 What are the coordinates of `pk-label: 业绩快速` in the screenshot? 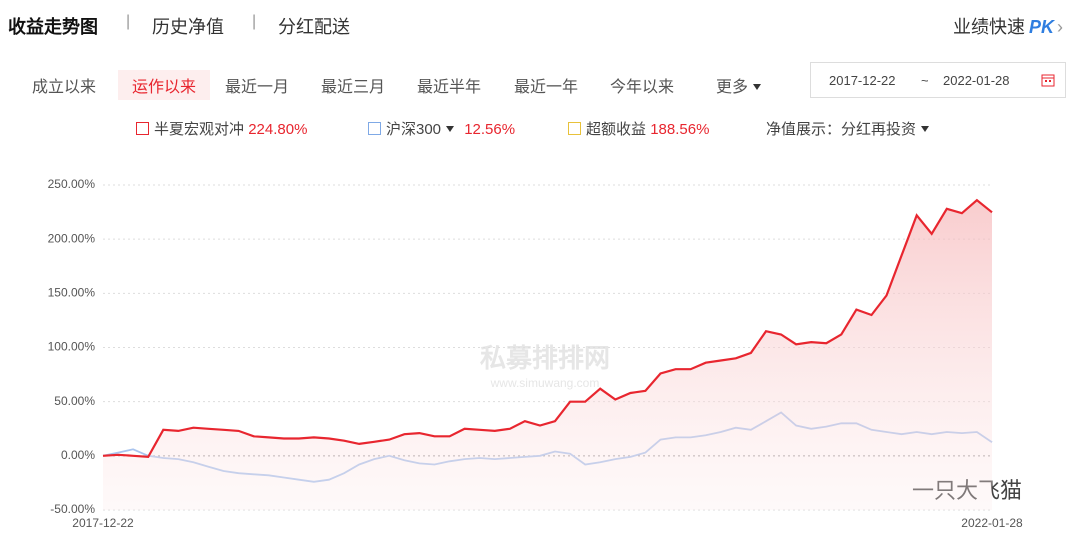 It's located at (989, 27).